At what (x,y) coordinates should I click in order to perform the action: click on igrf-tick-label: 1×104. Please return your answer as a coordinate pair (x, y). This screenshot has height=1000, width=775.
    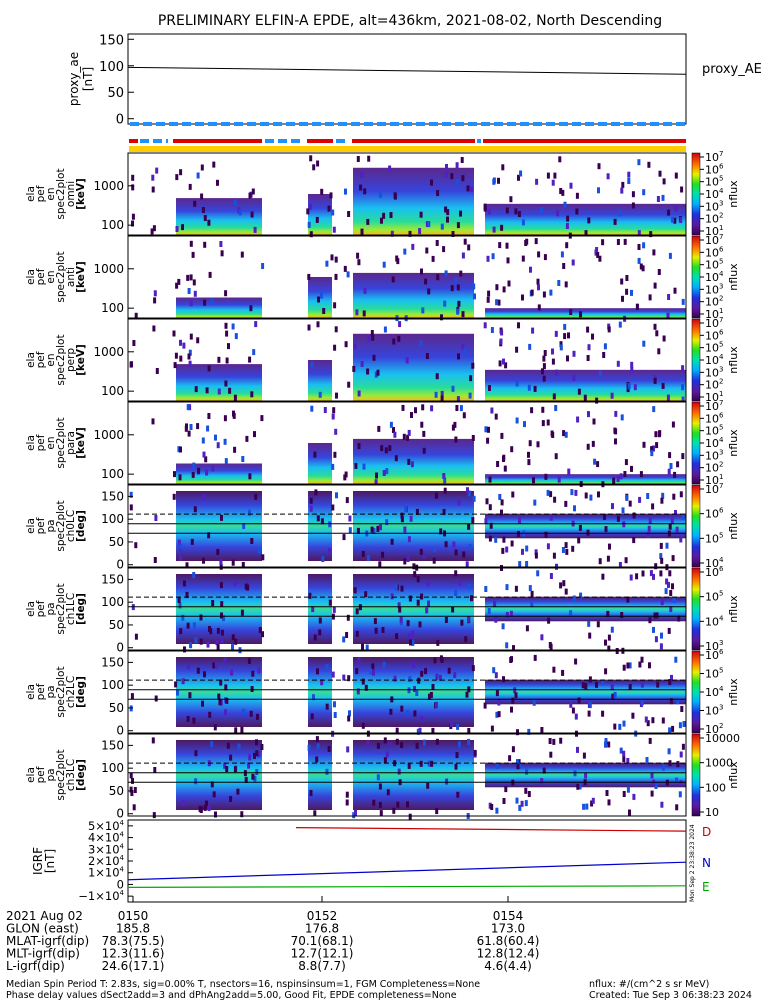
    Looking at the image, I should click on (106, 873).